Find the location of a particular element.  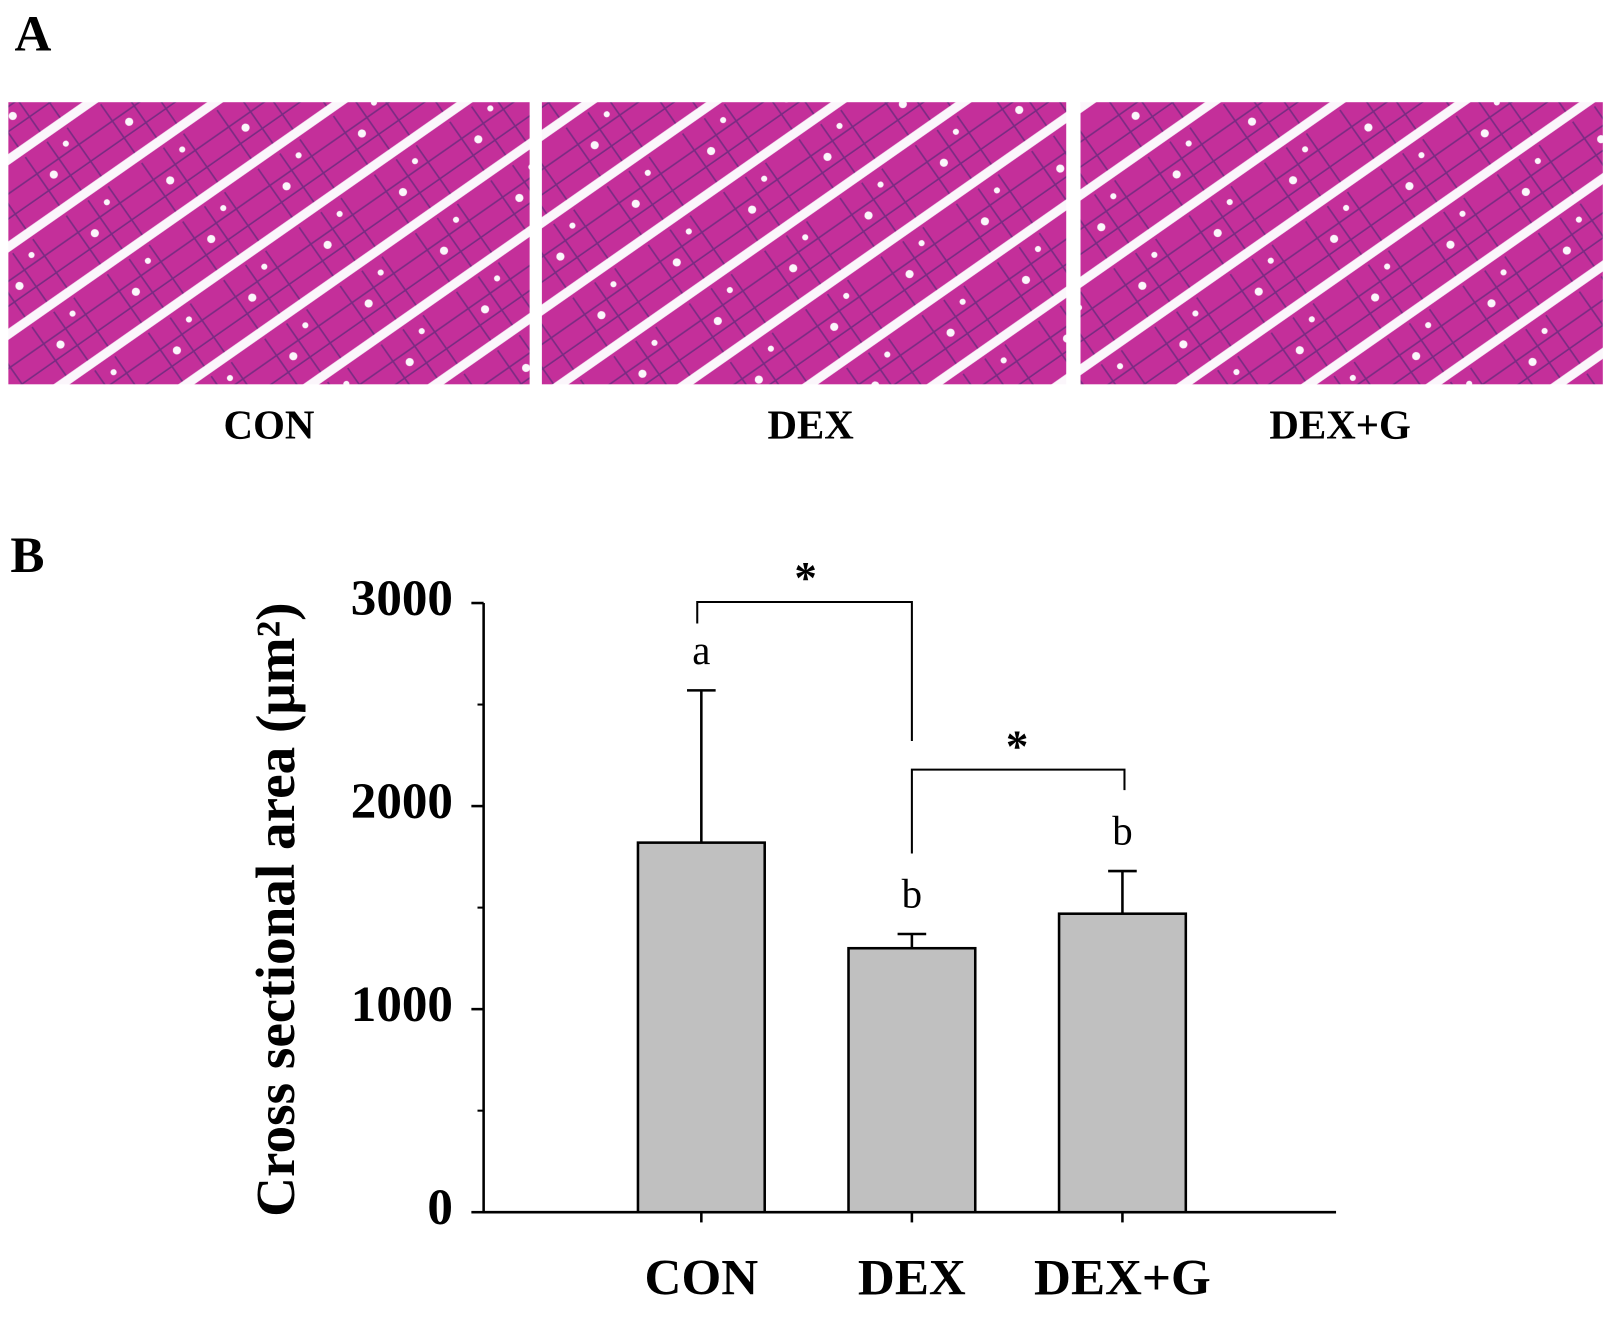

image-con is located at coordinates (269, 243).